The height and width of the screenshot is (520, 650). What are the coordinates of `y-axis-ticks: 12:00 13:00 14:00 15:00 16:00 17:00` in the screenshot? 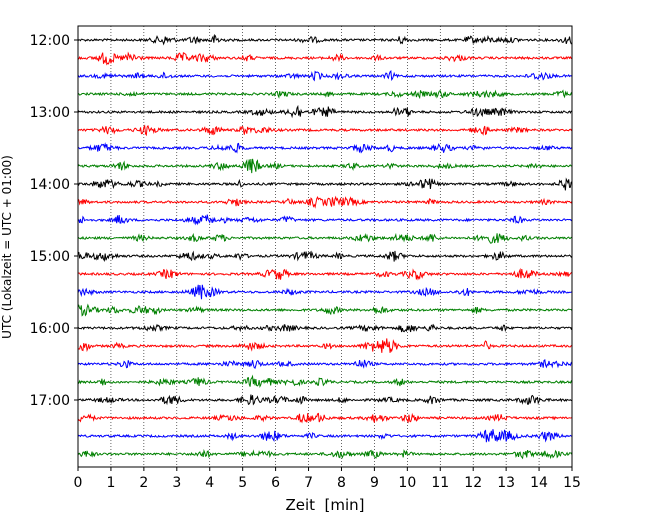 It's located at (54, 221).